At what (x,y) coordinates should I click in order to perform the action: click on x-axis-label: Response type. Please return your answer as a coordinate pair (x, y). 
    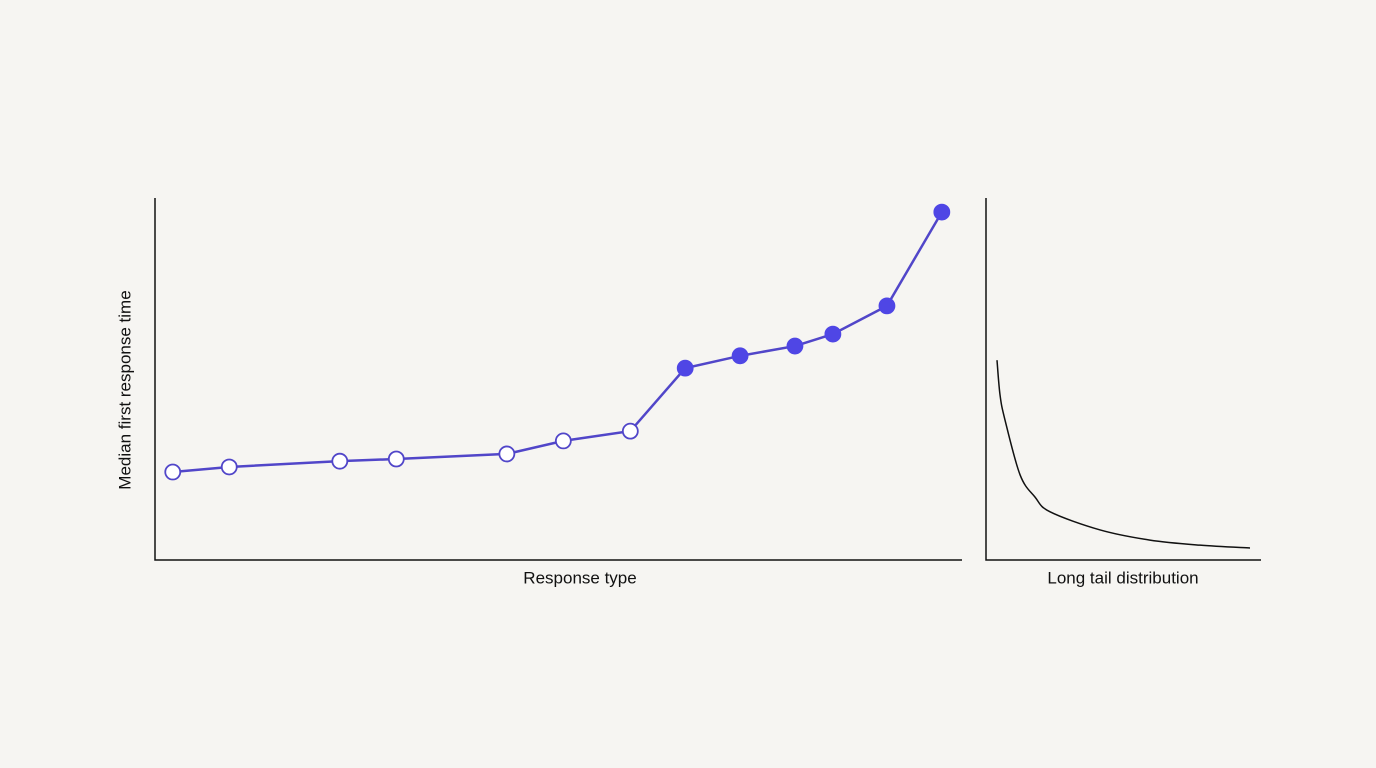
    Looking at the image, I should click on (579, 577).